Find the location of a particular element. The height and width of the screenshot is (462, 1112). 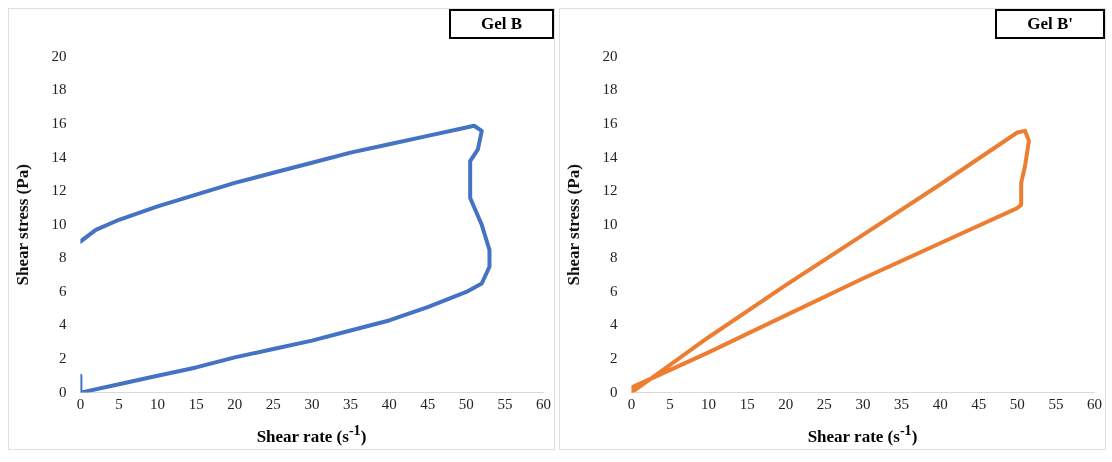

chart-title: Gel B is located at coordinates (501, 24).